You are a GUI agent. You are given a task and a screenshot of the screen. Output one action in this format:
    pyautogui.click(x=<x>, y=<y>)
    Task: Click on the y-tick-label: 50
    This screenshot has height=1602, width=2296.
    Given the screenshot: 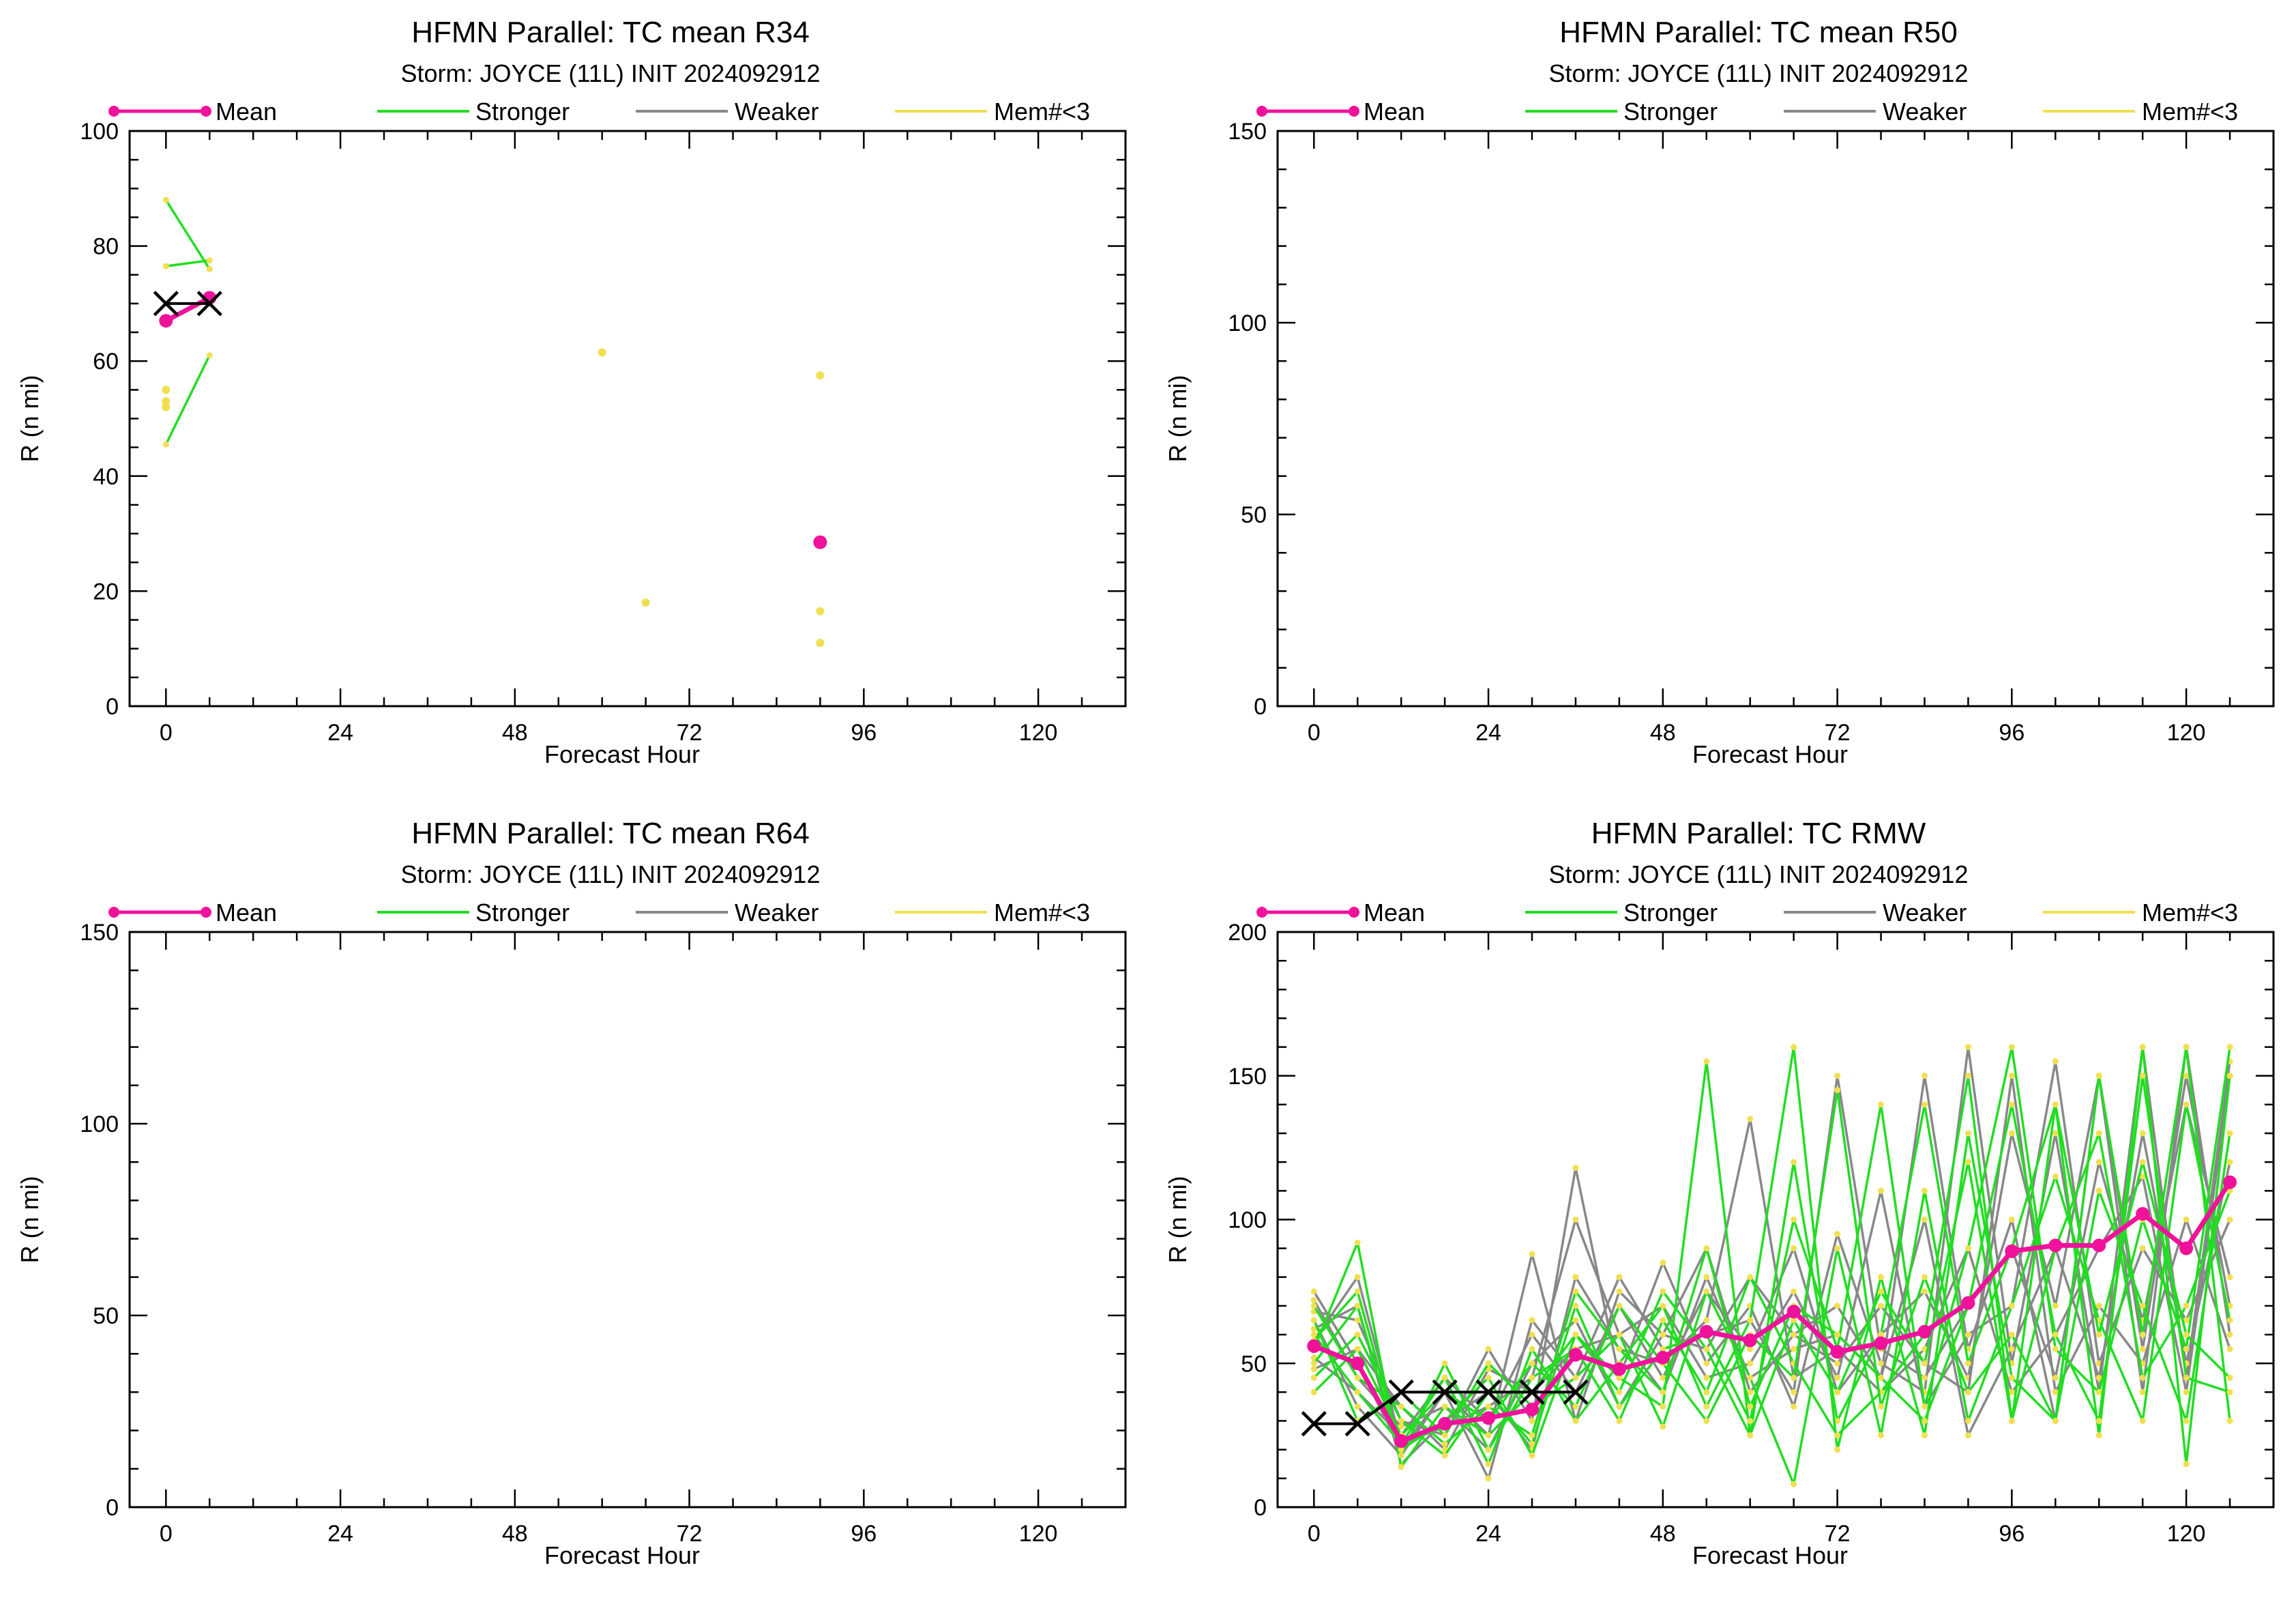 What is the action you would take?
    pyautogui.click(x=106, y=1316)
    